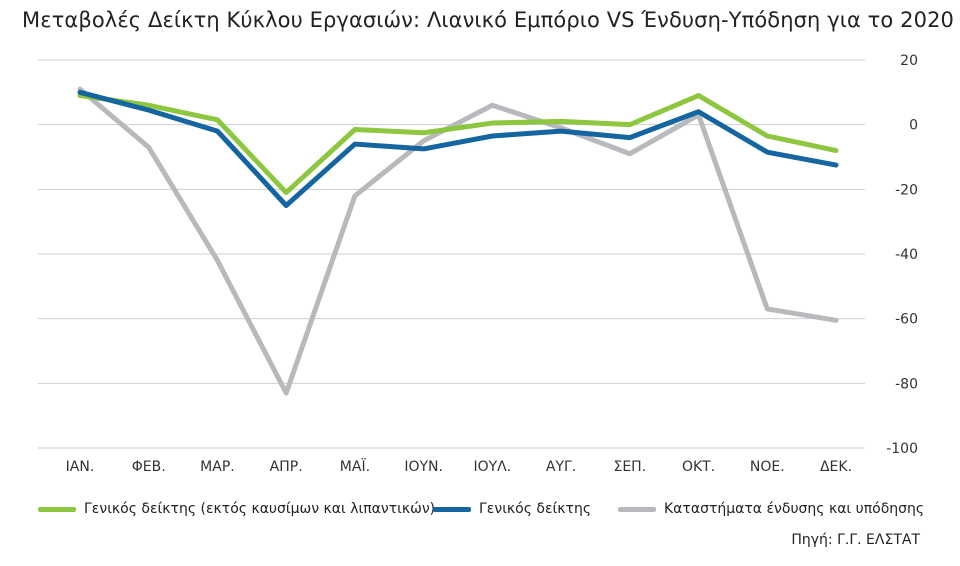 Image resolution: width=960 pixels, height=566 pixels. What do you see at coordinates (913, 126) in the screenshot?
I see `y-tick-label: 0` at bounding box center [913, 126].